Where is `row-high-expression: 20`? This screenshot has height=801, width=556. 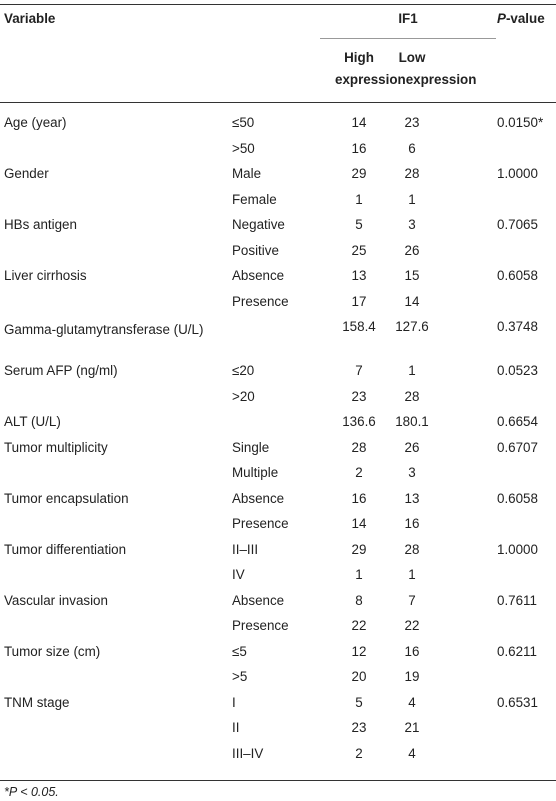 row-high-expression: 20 is located at coordinates (359, 676).